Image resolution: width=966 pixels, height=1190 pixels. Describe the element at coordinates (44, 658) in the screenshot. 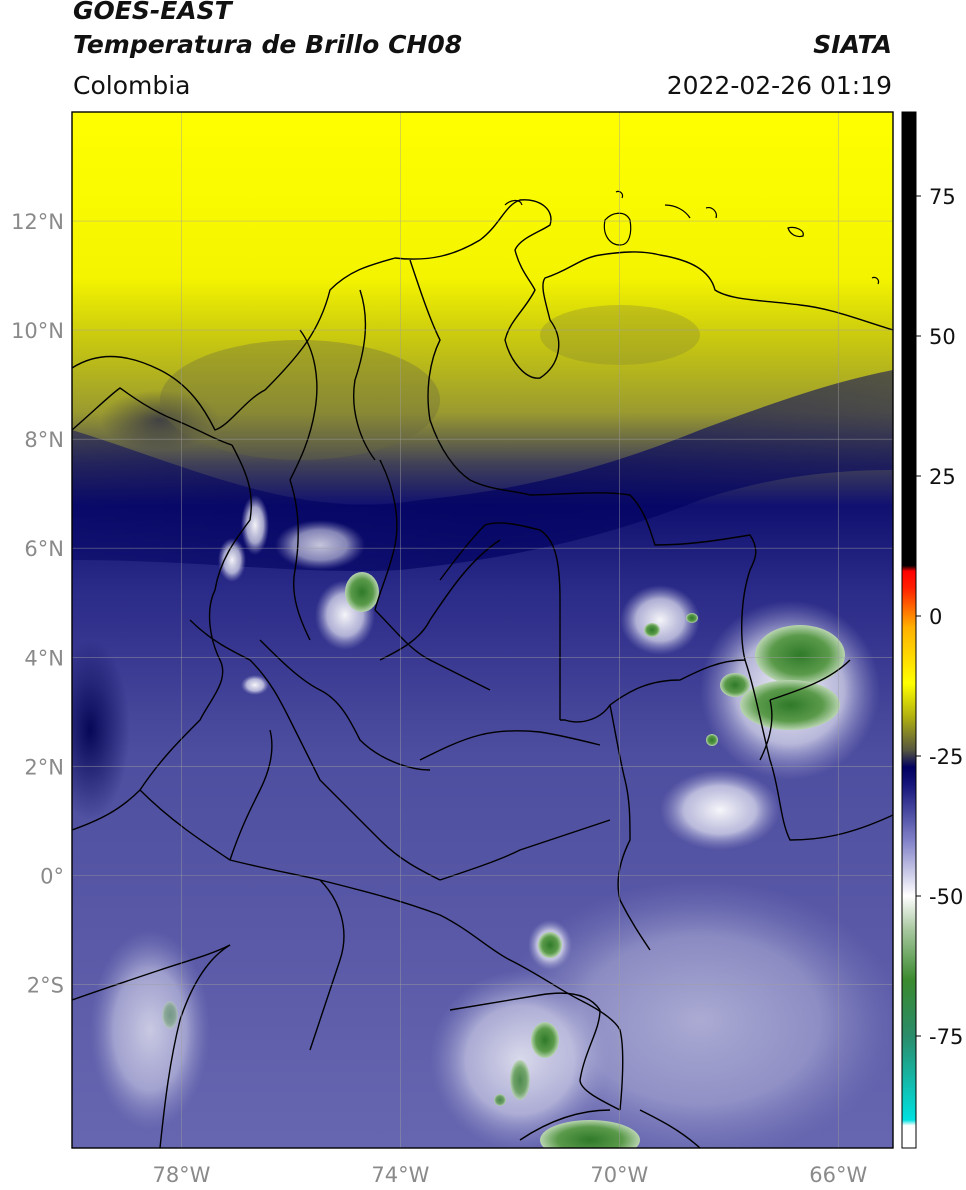

I see `lat-tick-label: 4°N` at that location.